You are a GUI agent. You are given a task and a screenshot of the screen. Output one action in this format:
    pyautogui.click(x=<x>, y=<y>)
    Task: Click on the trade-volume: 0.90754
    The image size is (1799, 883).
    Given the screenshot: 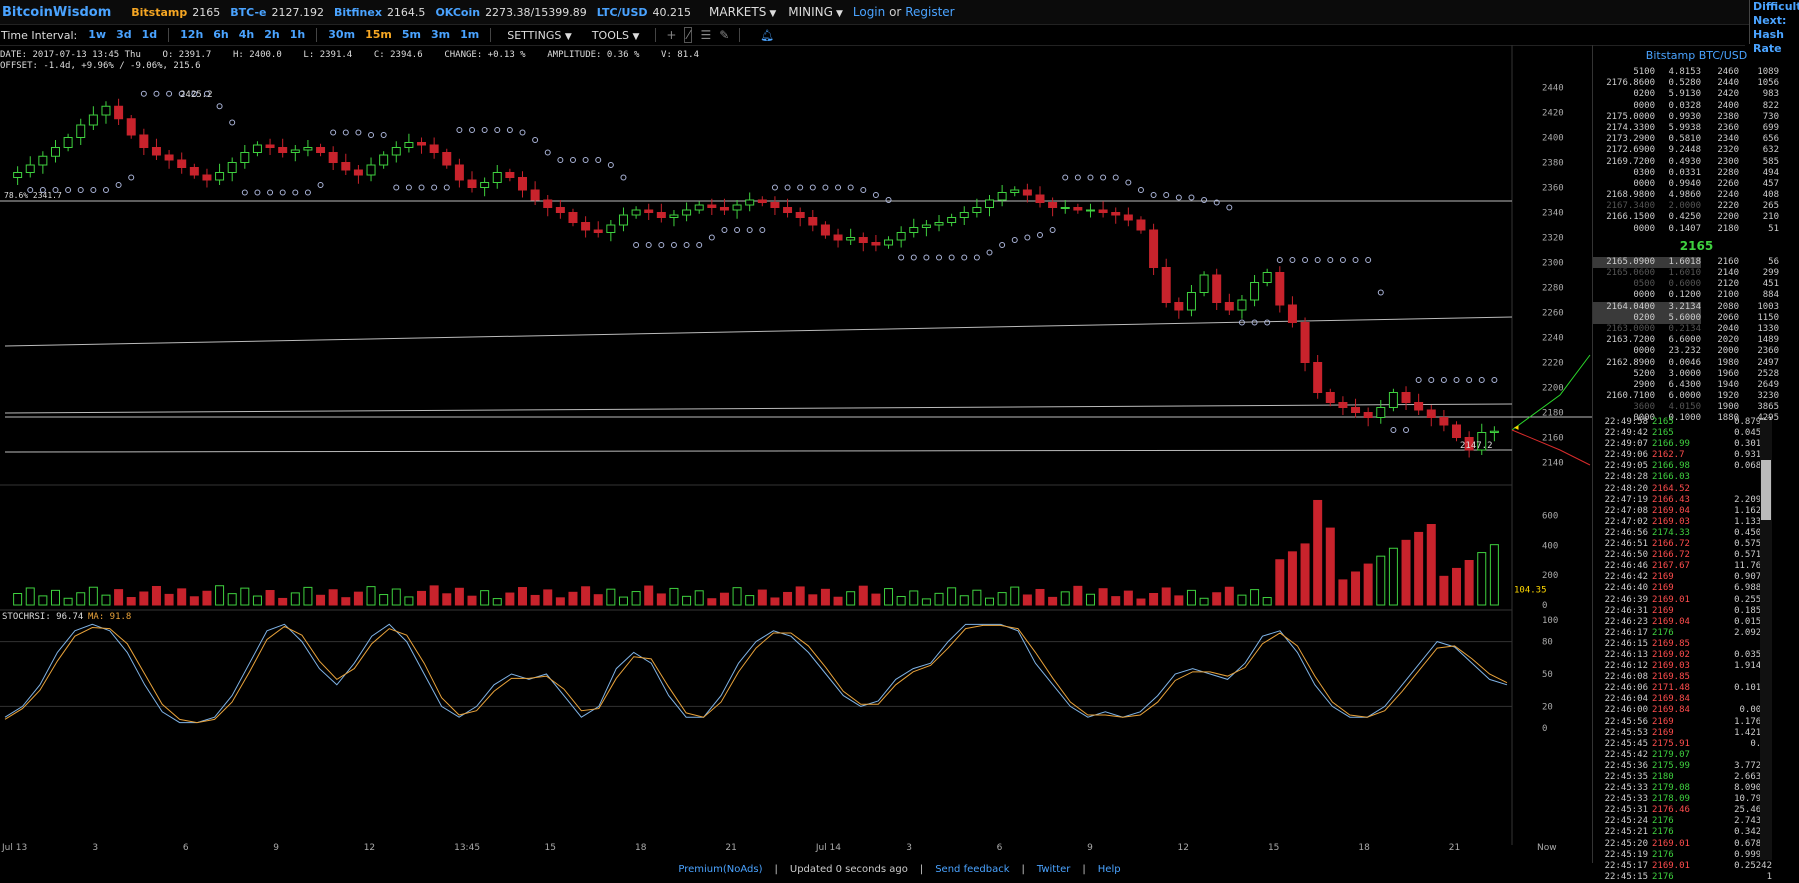 What is the action you would take?
    pyautogui.click(x=1753, y=577)
    